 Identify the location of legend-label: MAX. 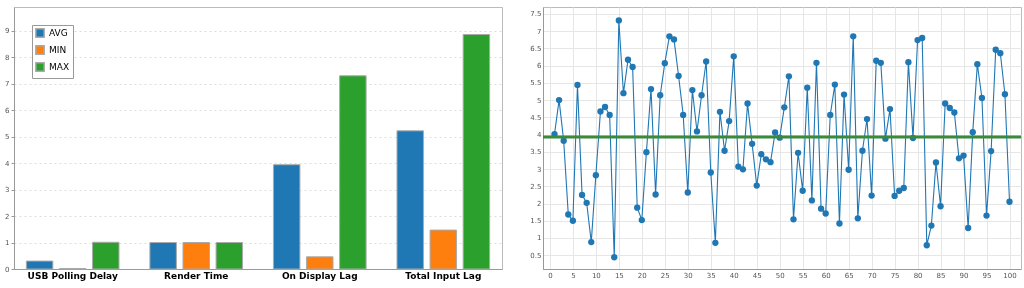
(59, 67).